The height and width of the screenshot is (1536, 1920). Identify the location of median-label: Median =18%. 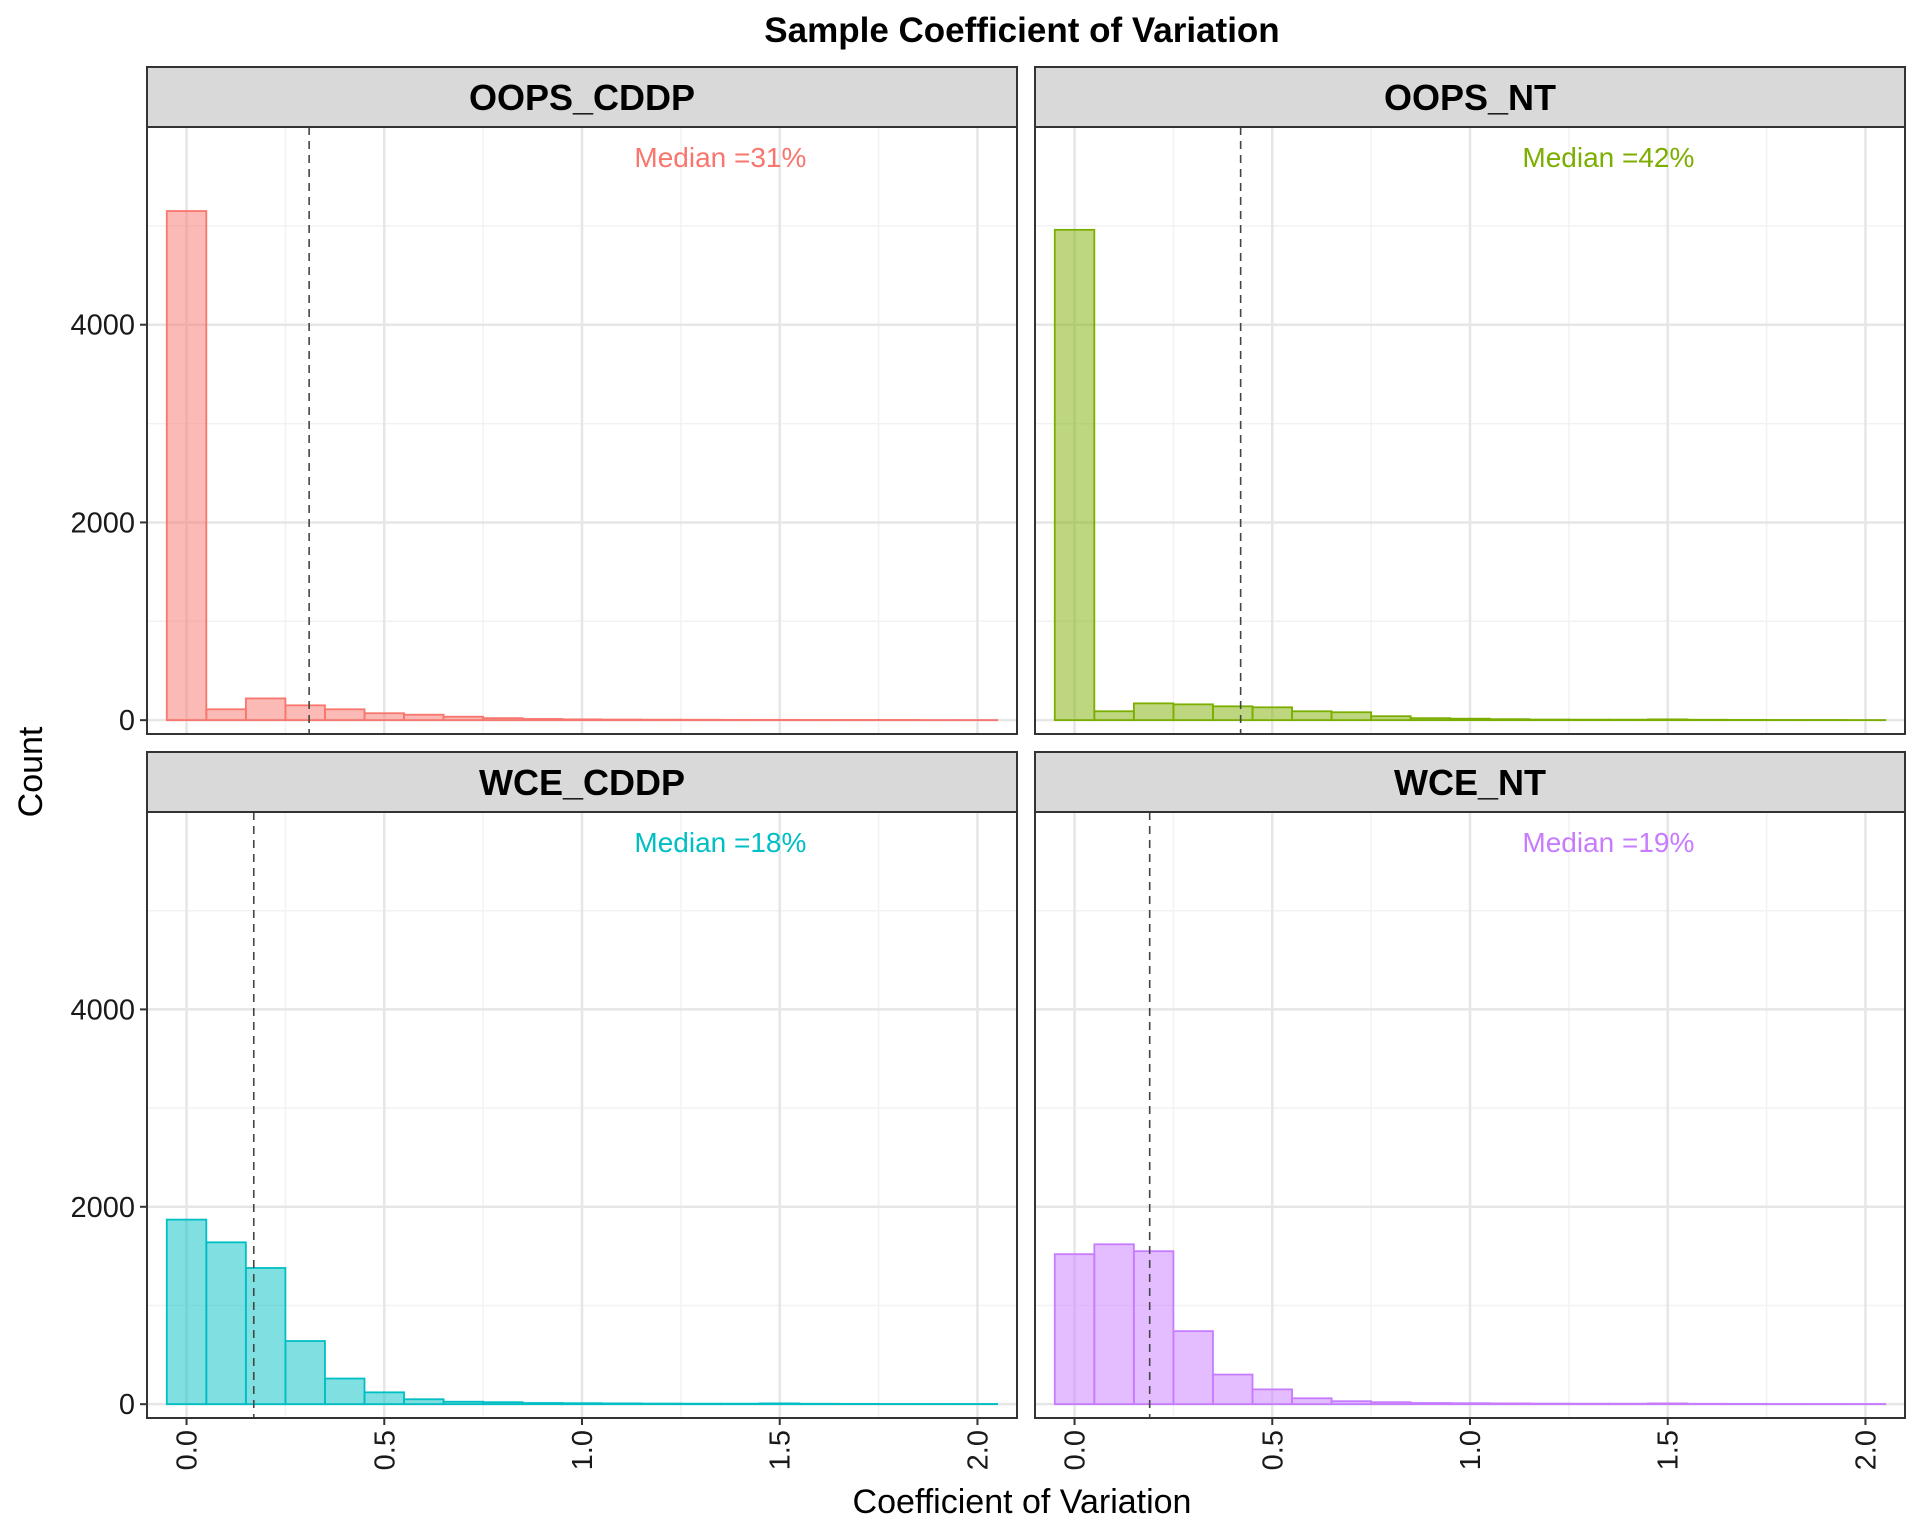
(720, 842).